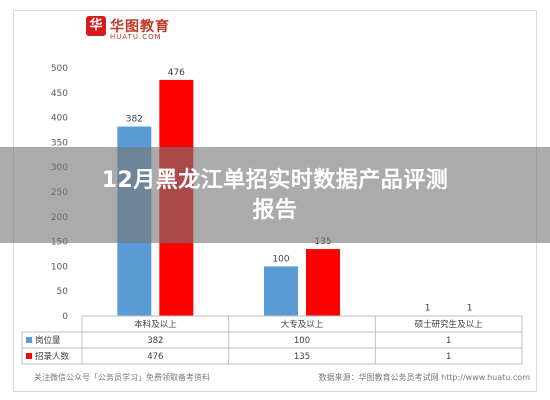 This screenshot has height=400, width=550. What do you see at coordinates (275, 180) in the screenshot?
I see `title-line-1: 12月黑龙江单招实时数据产品评测` at bounding box center [275, 180].